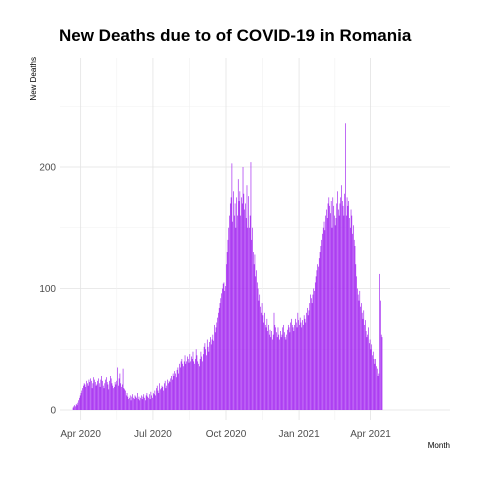 The width and height of the screenshot is (480, 480). What do you see at coordinates (47, 168) in the screenshot?
I see `y-tick-label: 200` at bounding box center [47, 168].